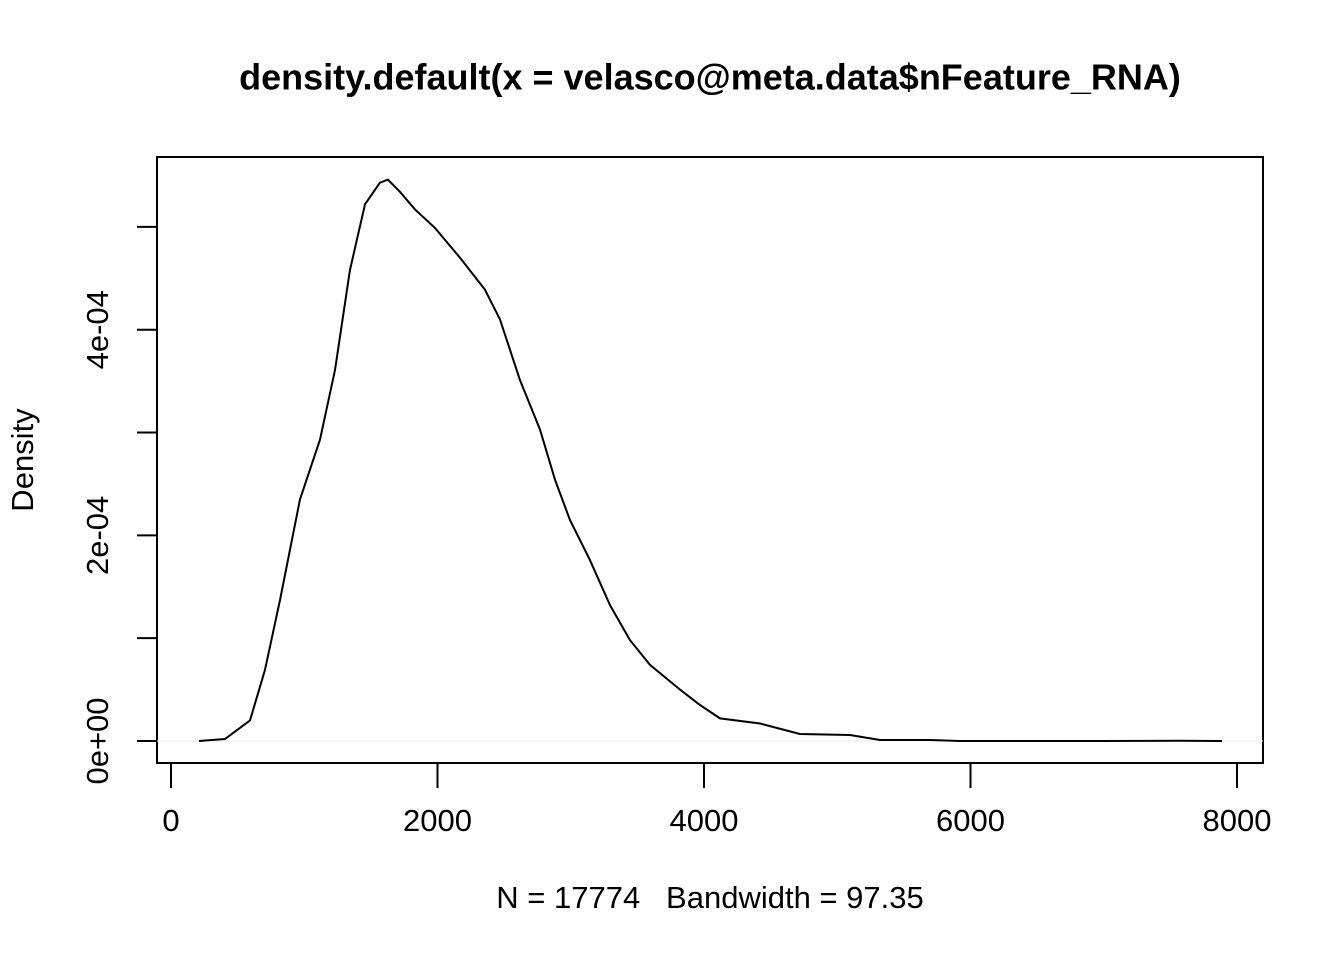 Image resolution: width=1344 pixels, height=960 pixels. Describe the element at coordinates (170, 820) in the screenshot. I see `x-tick-label: 0` at that location.